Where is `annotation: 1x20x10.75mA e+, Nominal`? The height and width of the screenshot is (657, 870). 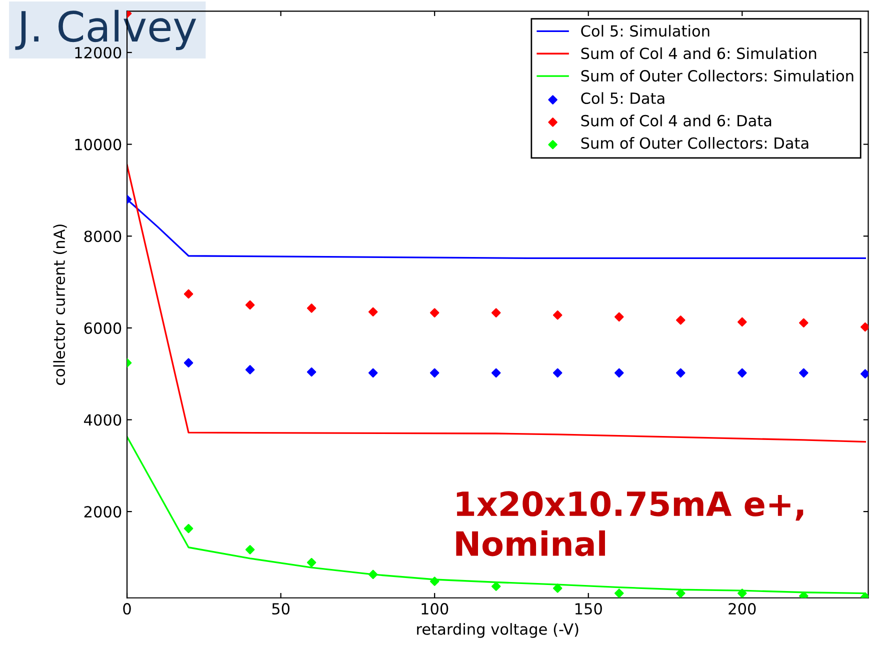 annotation: 1x20x10.75mA e+, Nominal is located at coordinates (630, 523).